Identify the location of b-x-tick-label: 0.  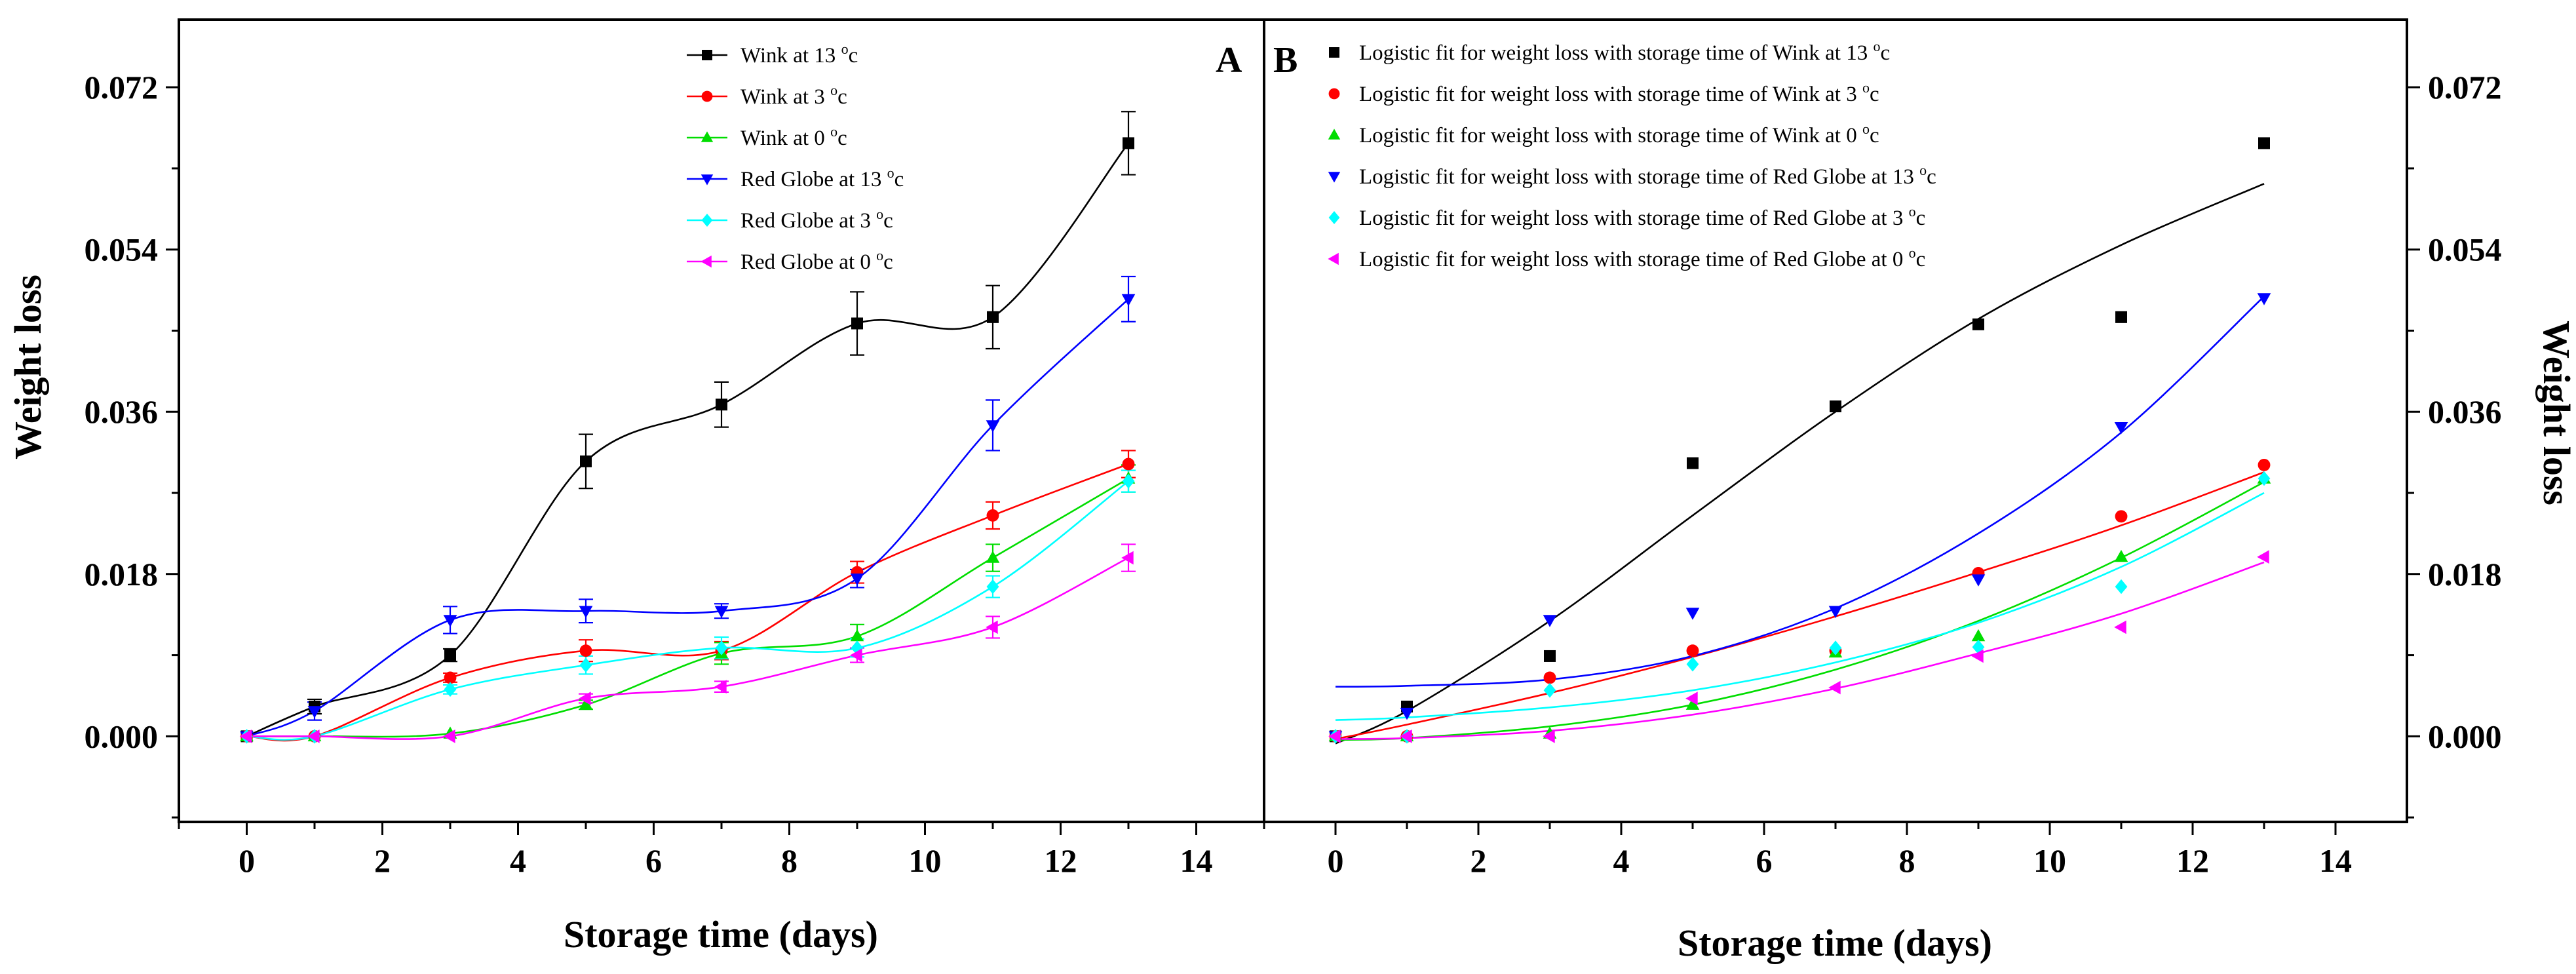
(1336, 860).